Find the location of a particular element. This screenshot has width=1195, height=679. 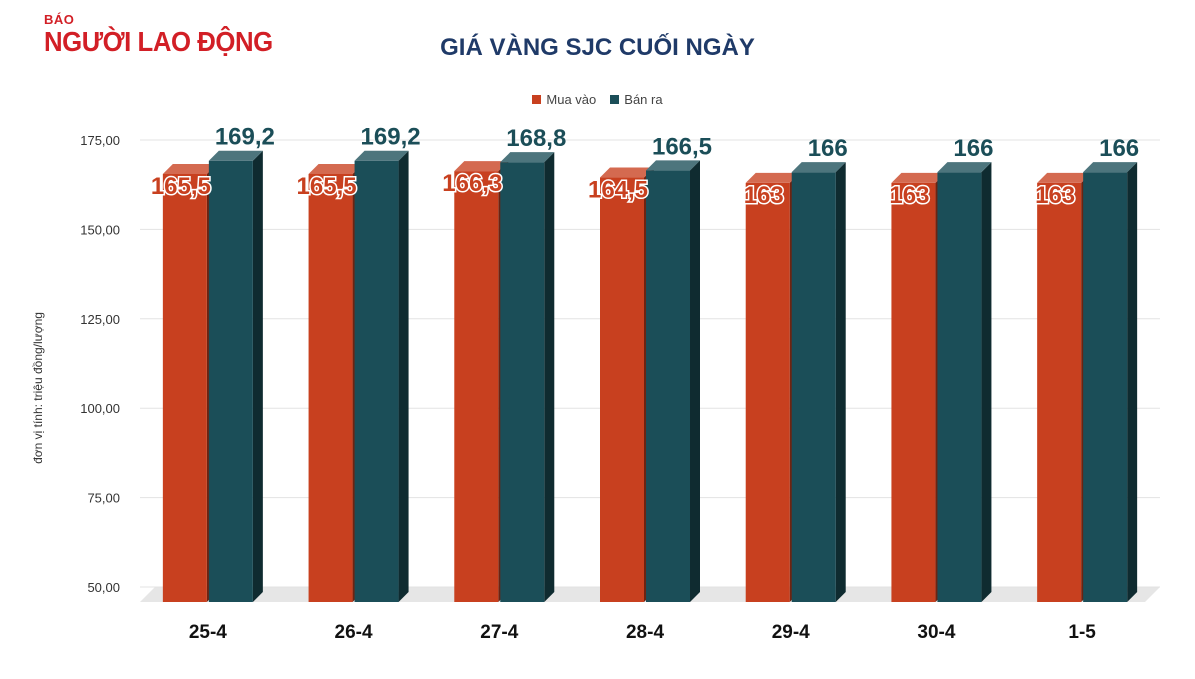

data-label-sell-26-4: 169,2 is located at coordinates (391, 137).